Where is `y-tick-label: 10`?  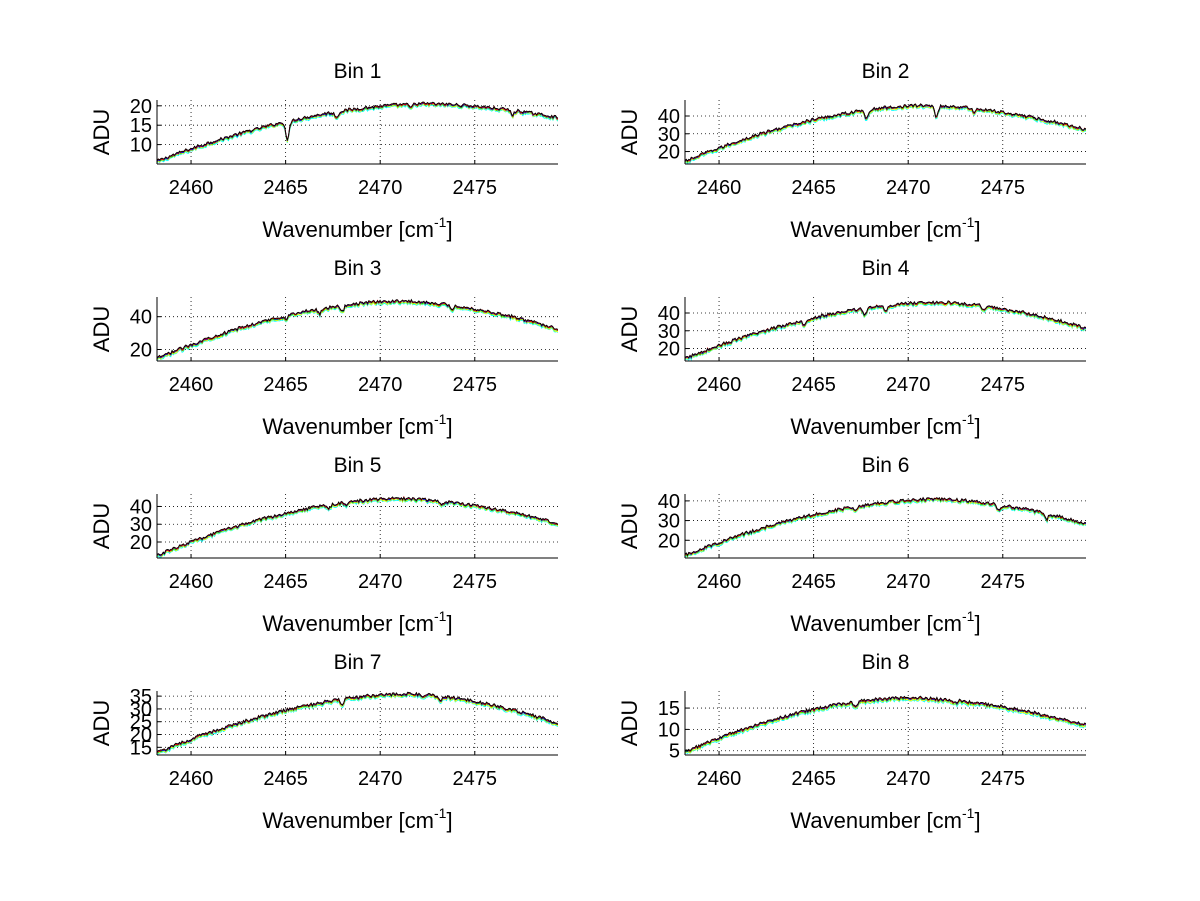 y-tick-label: 10 is located at coordinates (141, 146).